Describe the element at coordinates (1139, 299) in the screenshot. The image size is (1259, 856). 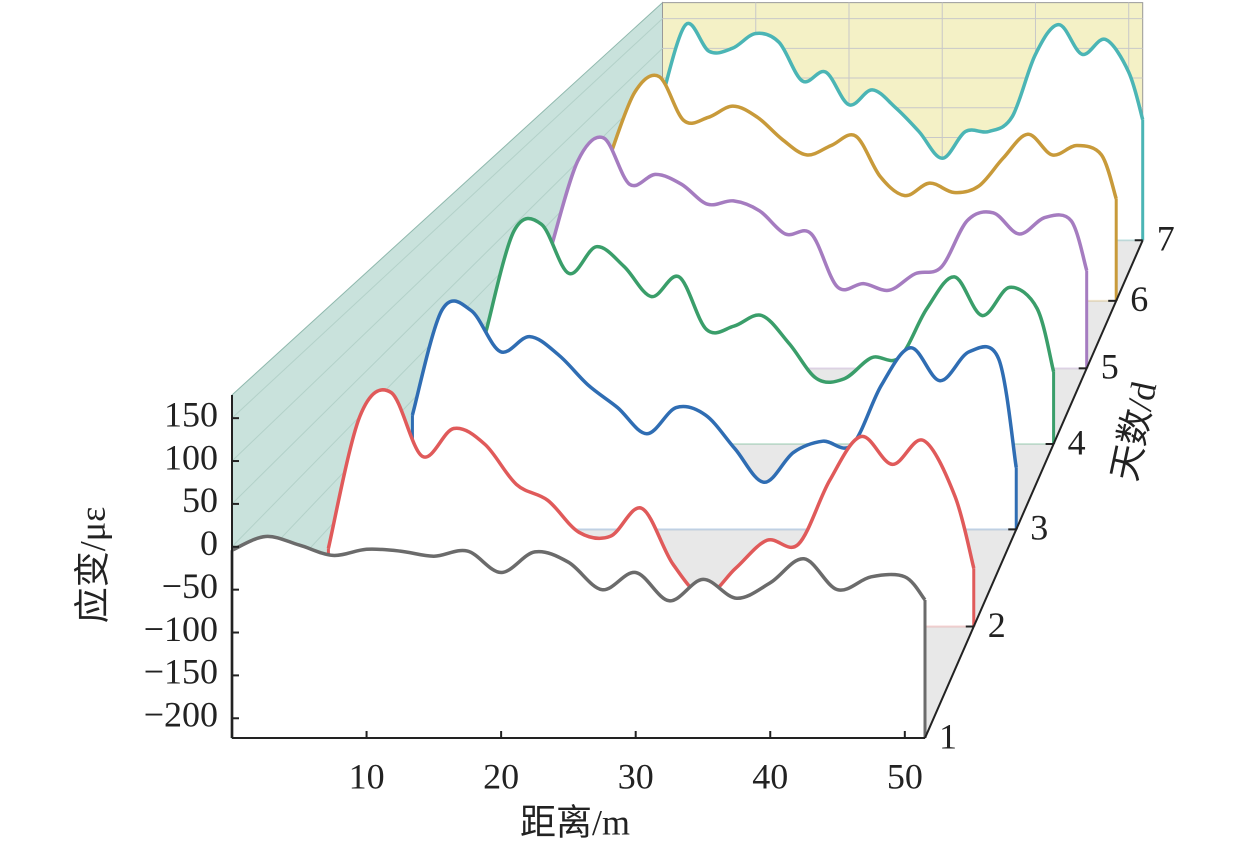
I see `z-tick-label: 6` at that location.